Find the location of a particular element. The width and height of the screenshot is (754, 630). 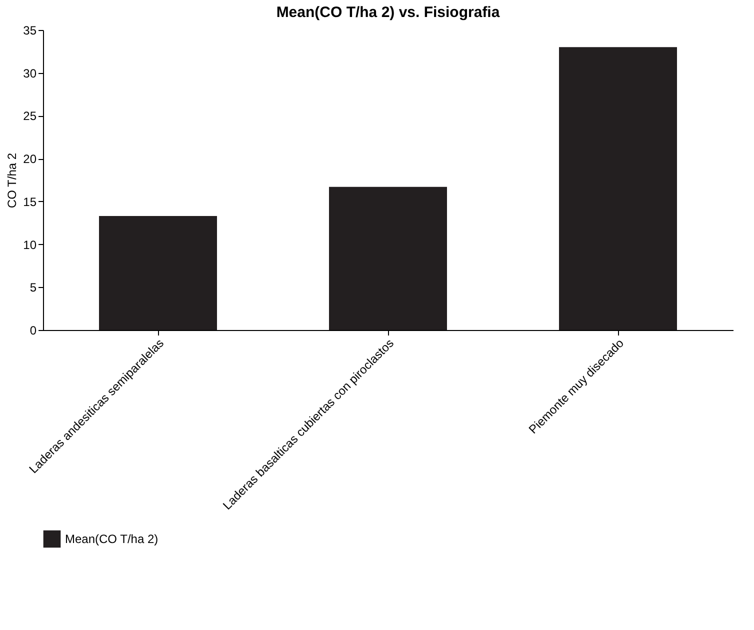

y-tick-label: 35 is located at coordinates (30, 31).